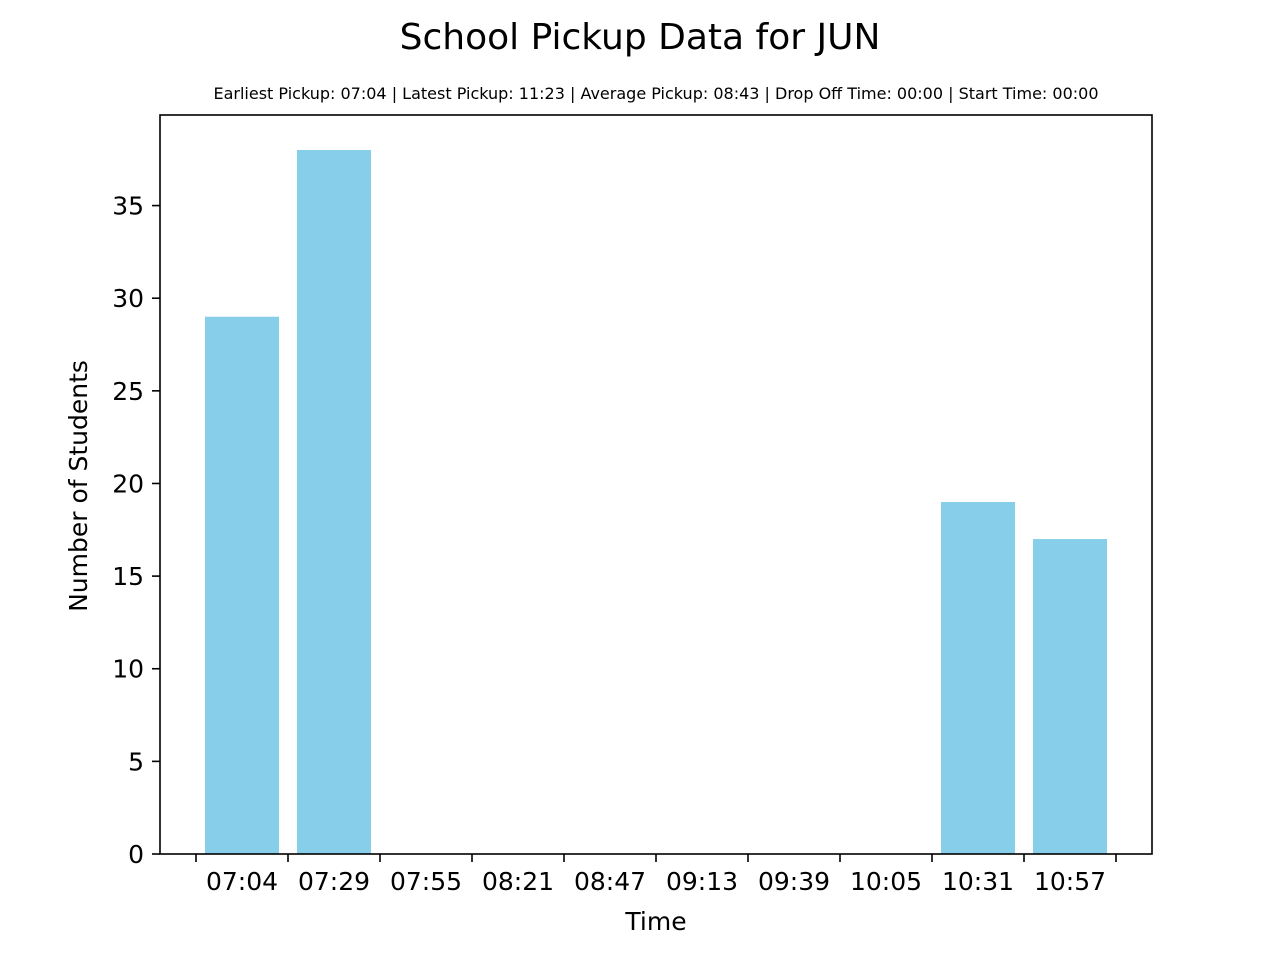 Image resolution: width=1280 pixels, height=960 pixels. What do you see at coordinates (702, 881) in the screenshot?
I see `x-tick-label: 09:13` at bounding box center [702, 881].